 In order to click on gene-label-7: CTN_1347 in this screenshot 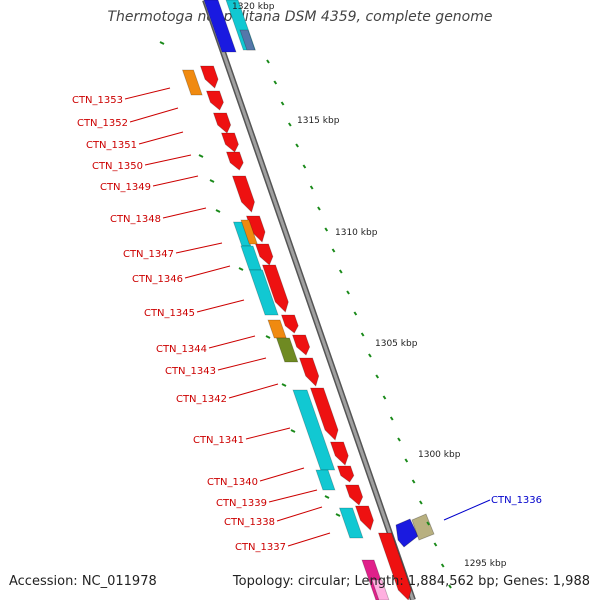, I will do `click(148, 254)`.